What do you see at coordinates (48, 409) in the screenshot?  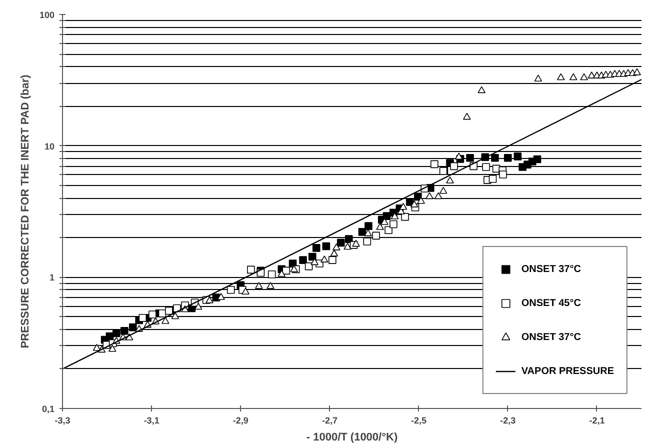 I see `y-tick-label: 0,1` at bounding box center [48, 409].